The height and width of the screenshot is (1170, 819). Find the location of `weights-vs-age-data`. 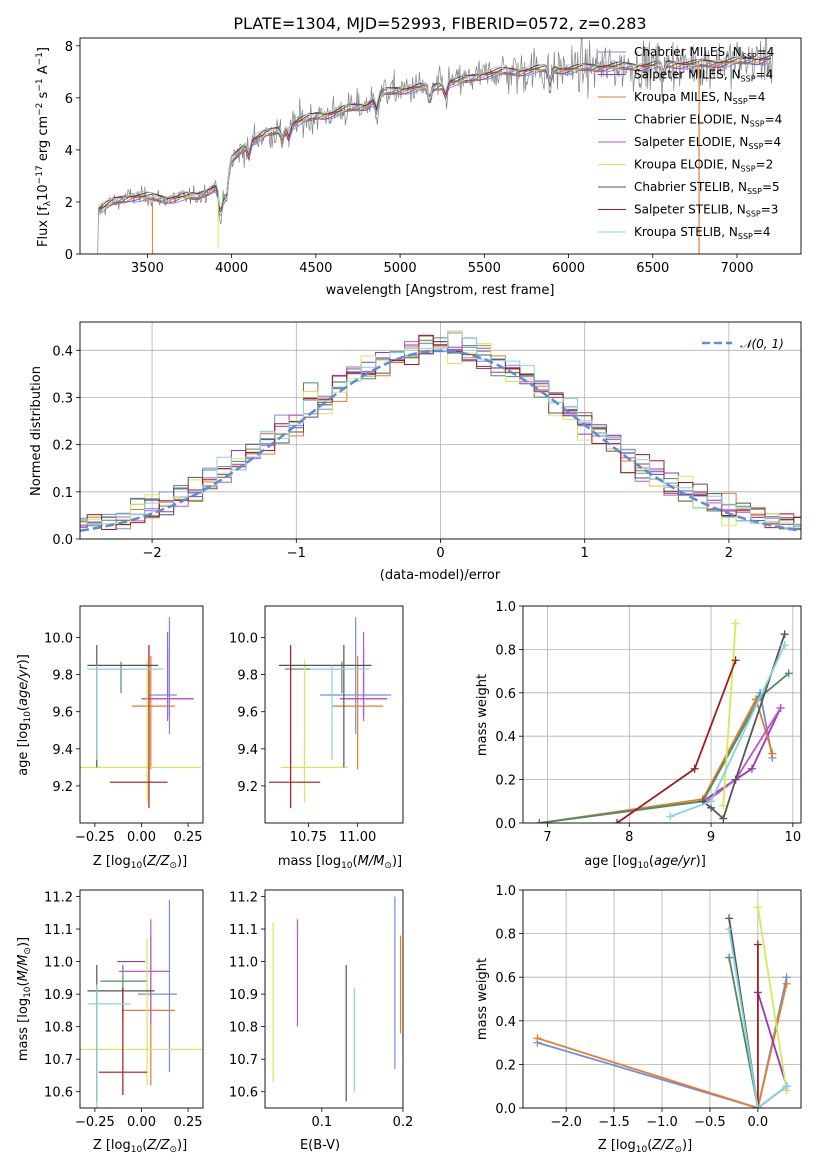

weights-vs-age-data is located at coordinates (664, 721).